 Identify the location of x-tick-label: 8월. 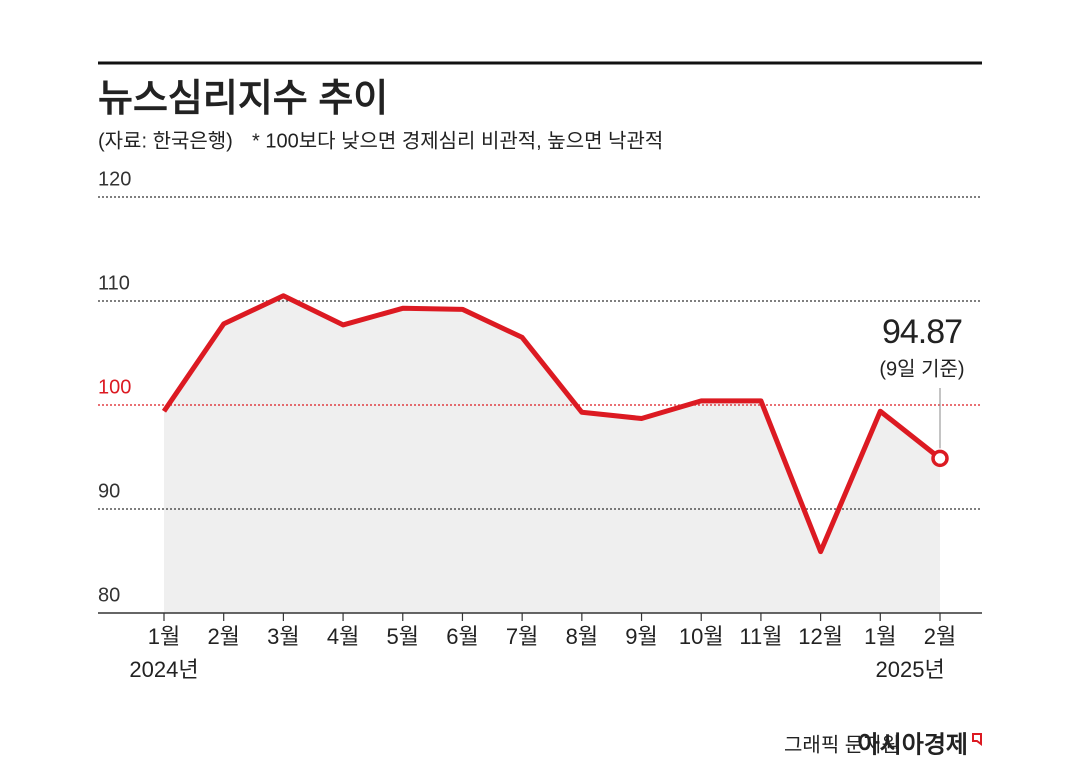
(582, 636).